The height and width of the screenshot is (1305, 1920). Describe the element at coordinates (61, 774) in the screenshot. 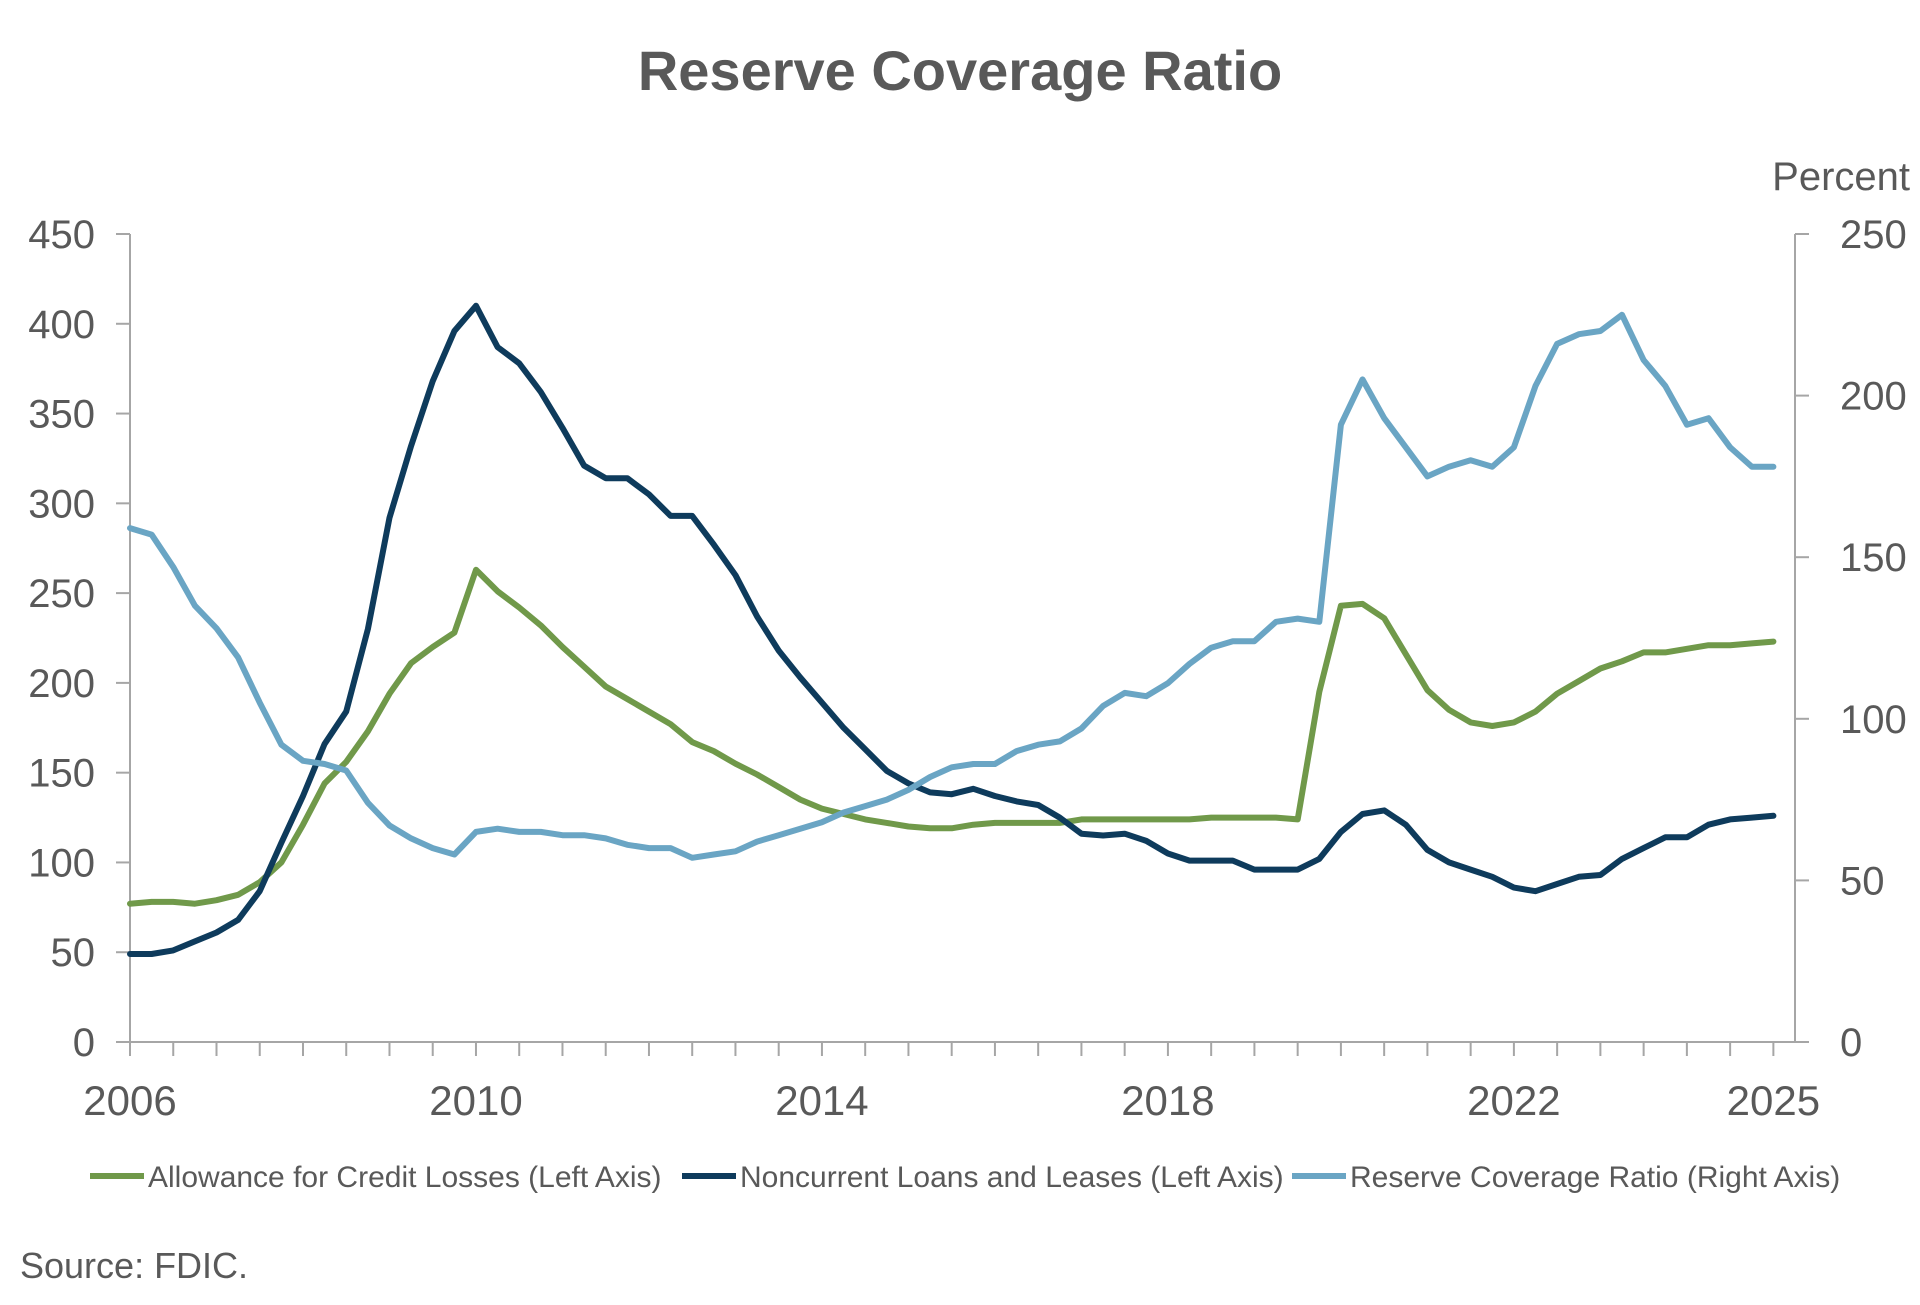

I see `left-y-tick-label: 150` at that location.